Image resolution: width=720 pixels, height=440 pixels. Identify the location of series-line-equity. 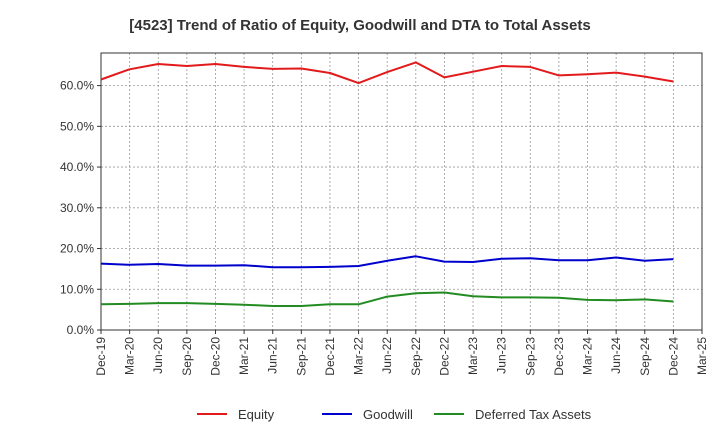
(387, 73).